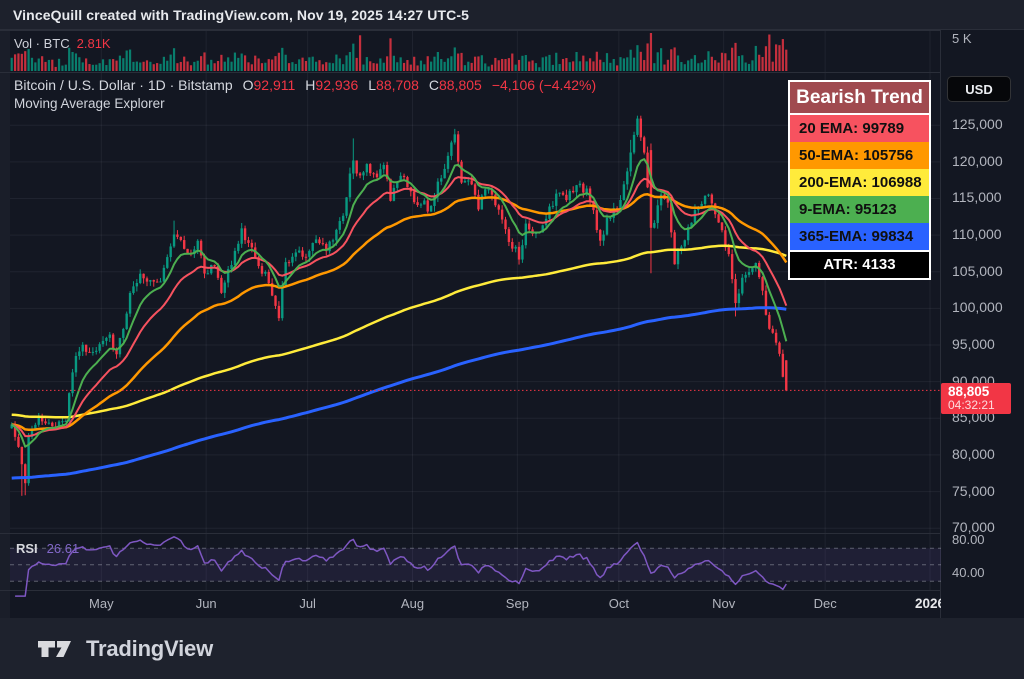  What do you see at coordinates (54, 648) in the screenshot?
I see `tradingview-logo-icon` at bounding box center [54, 648].